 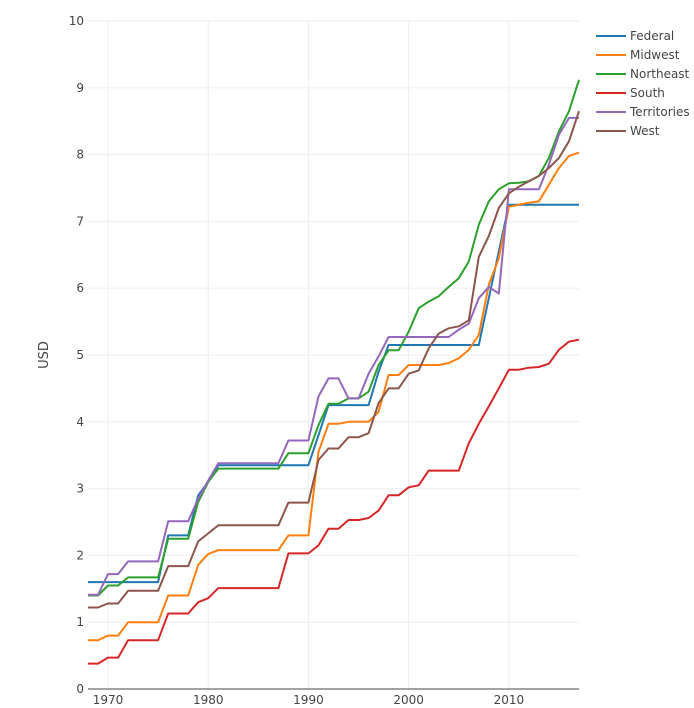 I want to click on y-tick-label: 6, so click(x=80, y=288).